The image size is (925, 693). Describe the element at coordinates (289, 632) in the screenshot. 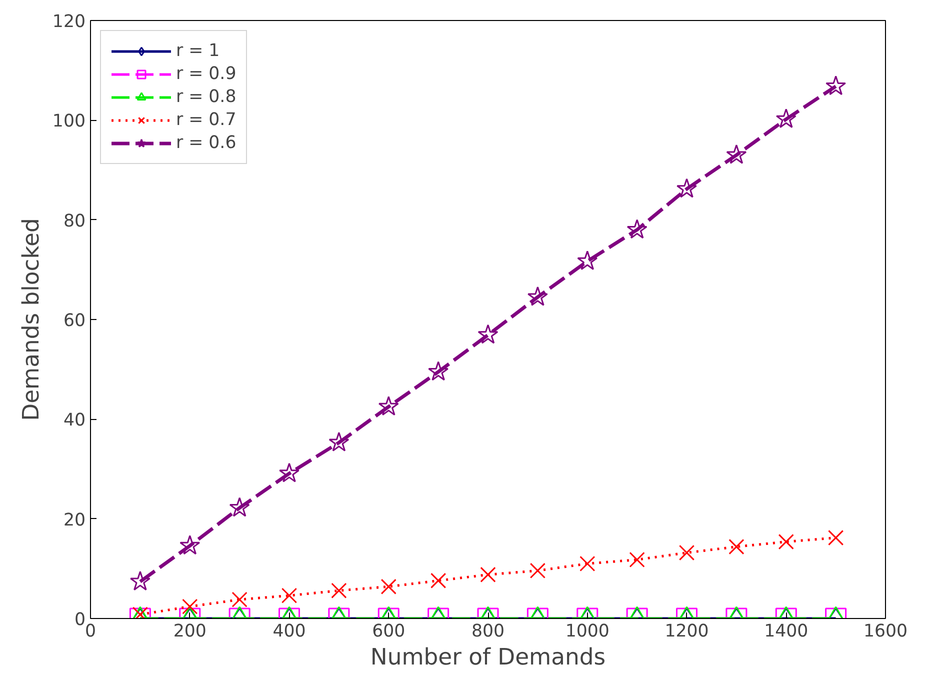

I see `x-tick-label: 400` at that location.